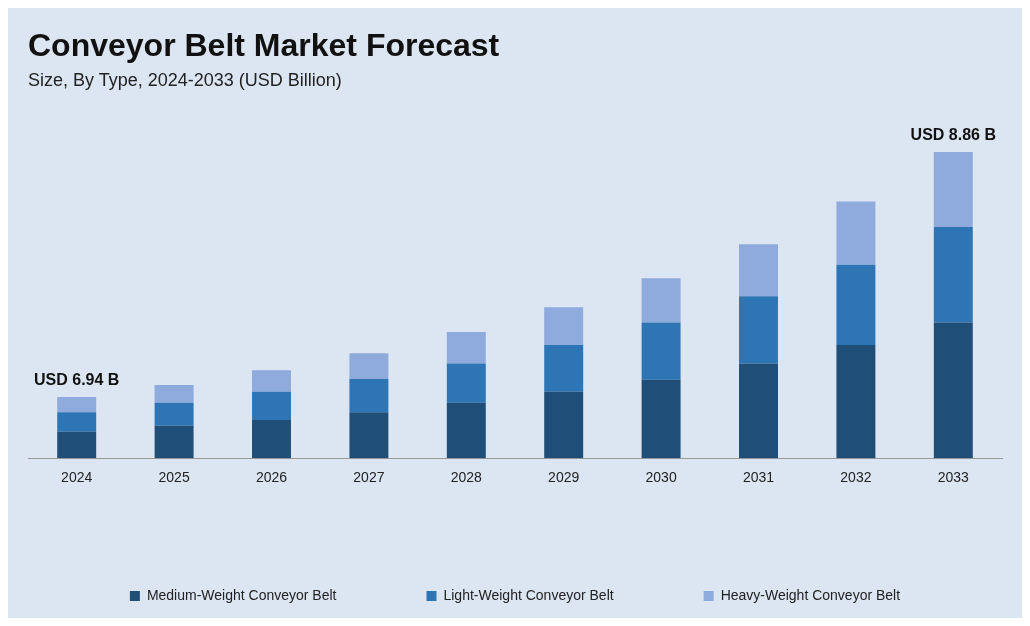 The image size is (1030, 626). Describe the element at coordinates (369, 477) in the screenshot. I see `x-tick-label: 2027` at that location.